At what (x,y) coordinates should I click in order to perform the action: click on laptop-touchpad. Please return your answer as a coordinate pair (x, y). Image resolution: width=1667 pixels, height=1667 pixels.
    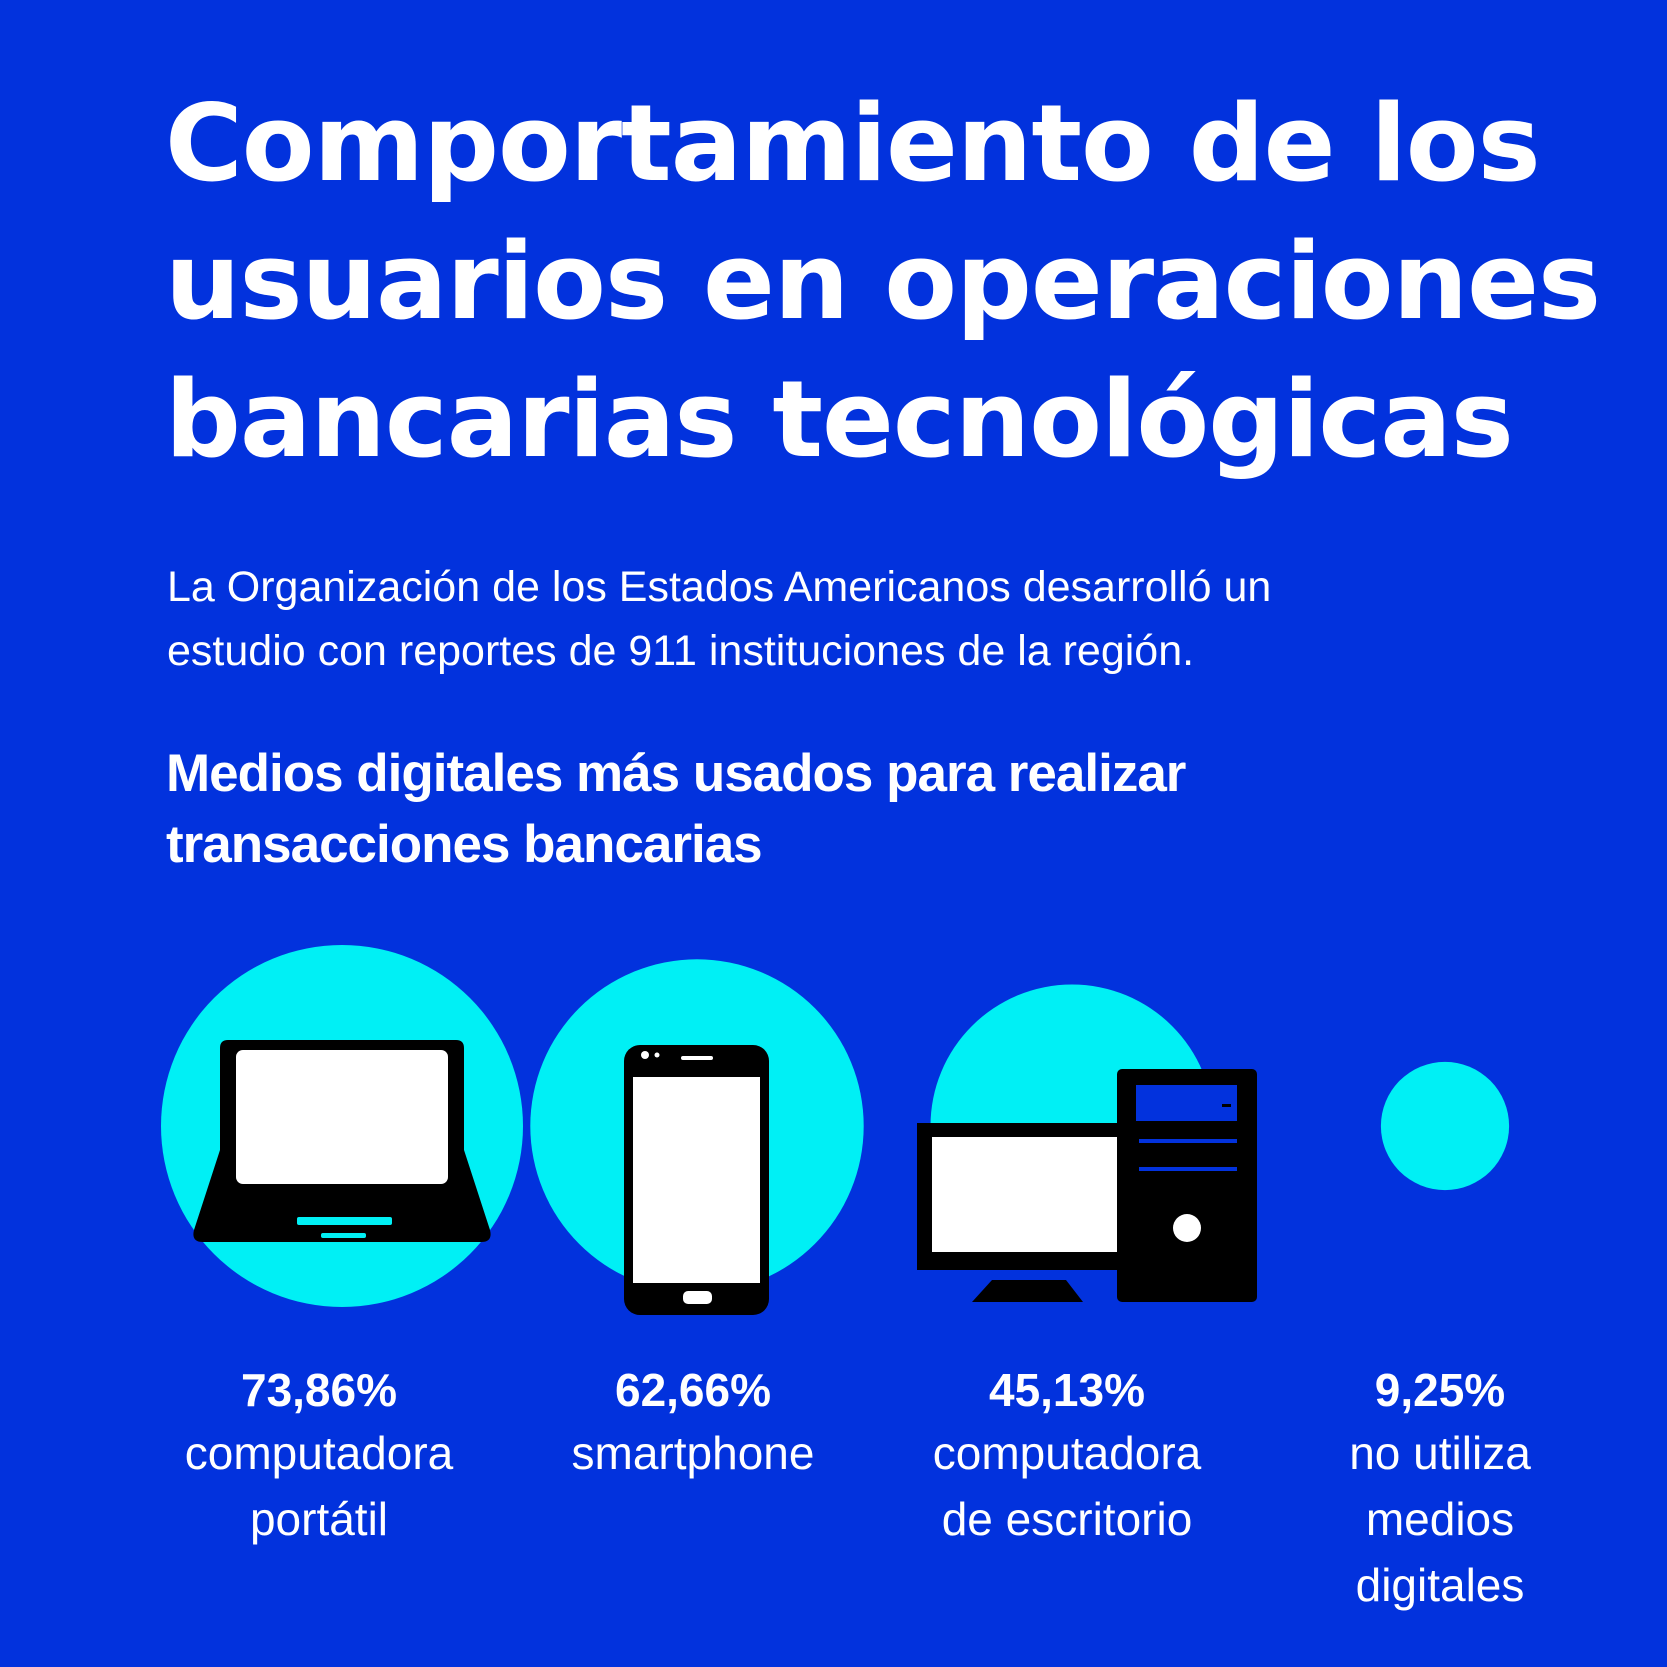
    Looking at the image, I should click on (344, 1221).